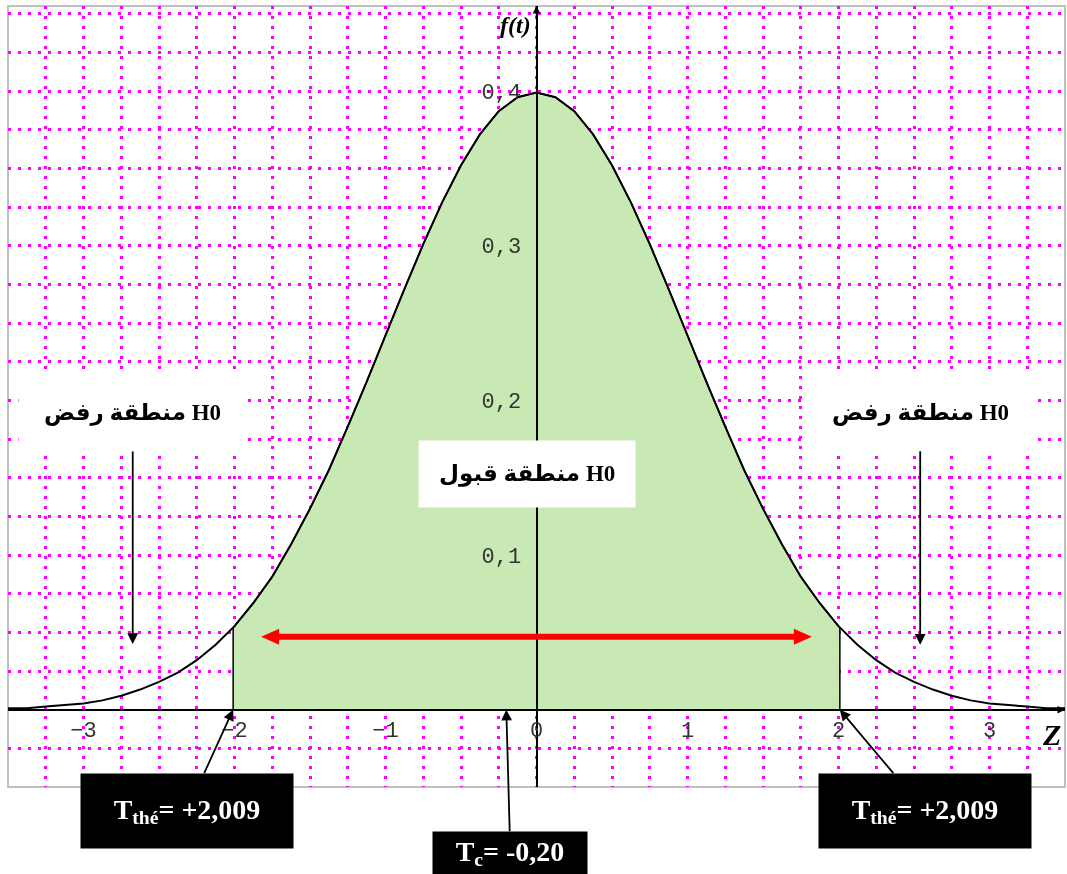  I want to click on annotation: T$_{c}$= -0,20, so click(510, 853).